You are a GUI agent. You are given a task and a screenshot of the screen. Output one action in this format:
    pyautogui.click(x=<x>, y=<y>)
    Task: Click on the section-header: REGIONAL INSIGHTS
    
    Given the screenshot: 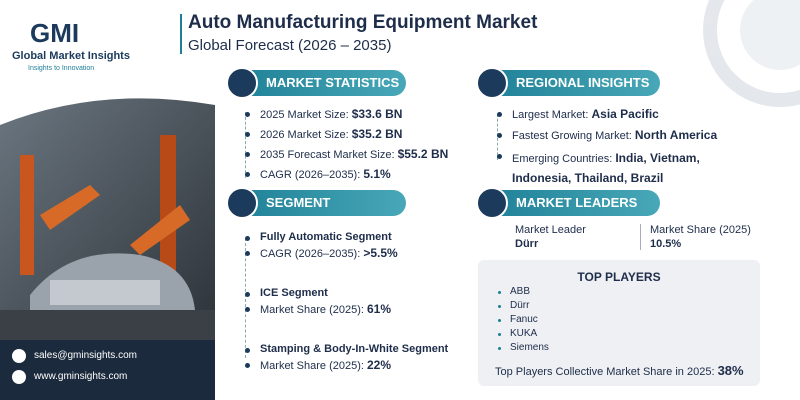 What is the action you would take?
    pyautogui.click(x=568, y=83)
    